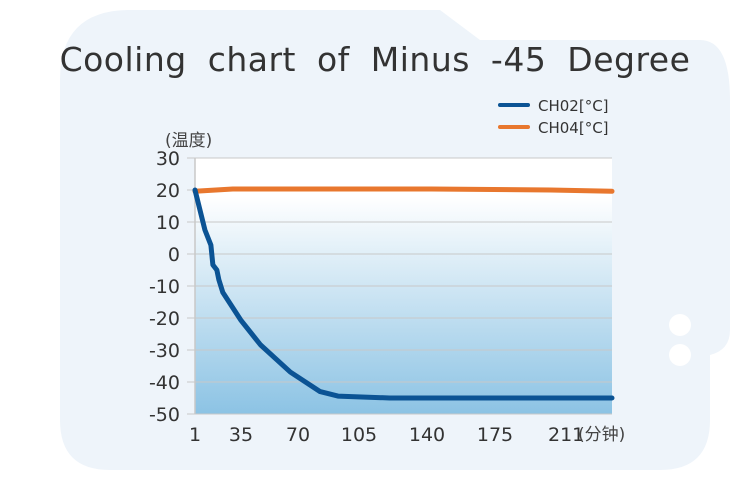  Describe the element at coordinates (573, 106) in the screenshot. I see `legend-label: CH02[°C]` at that location.